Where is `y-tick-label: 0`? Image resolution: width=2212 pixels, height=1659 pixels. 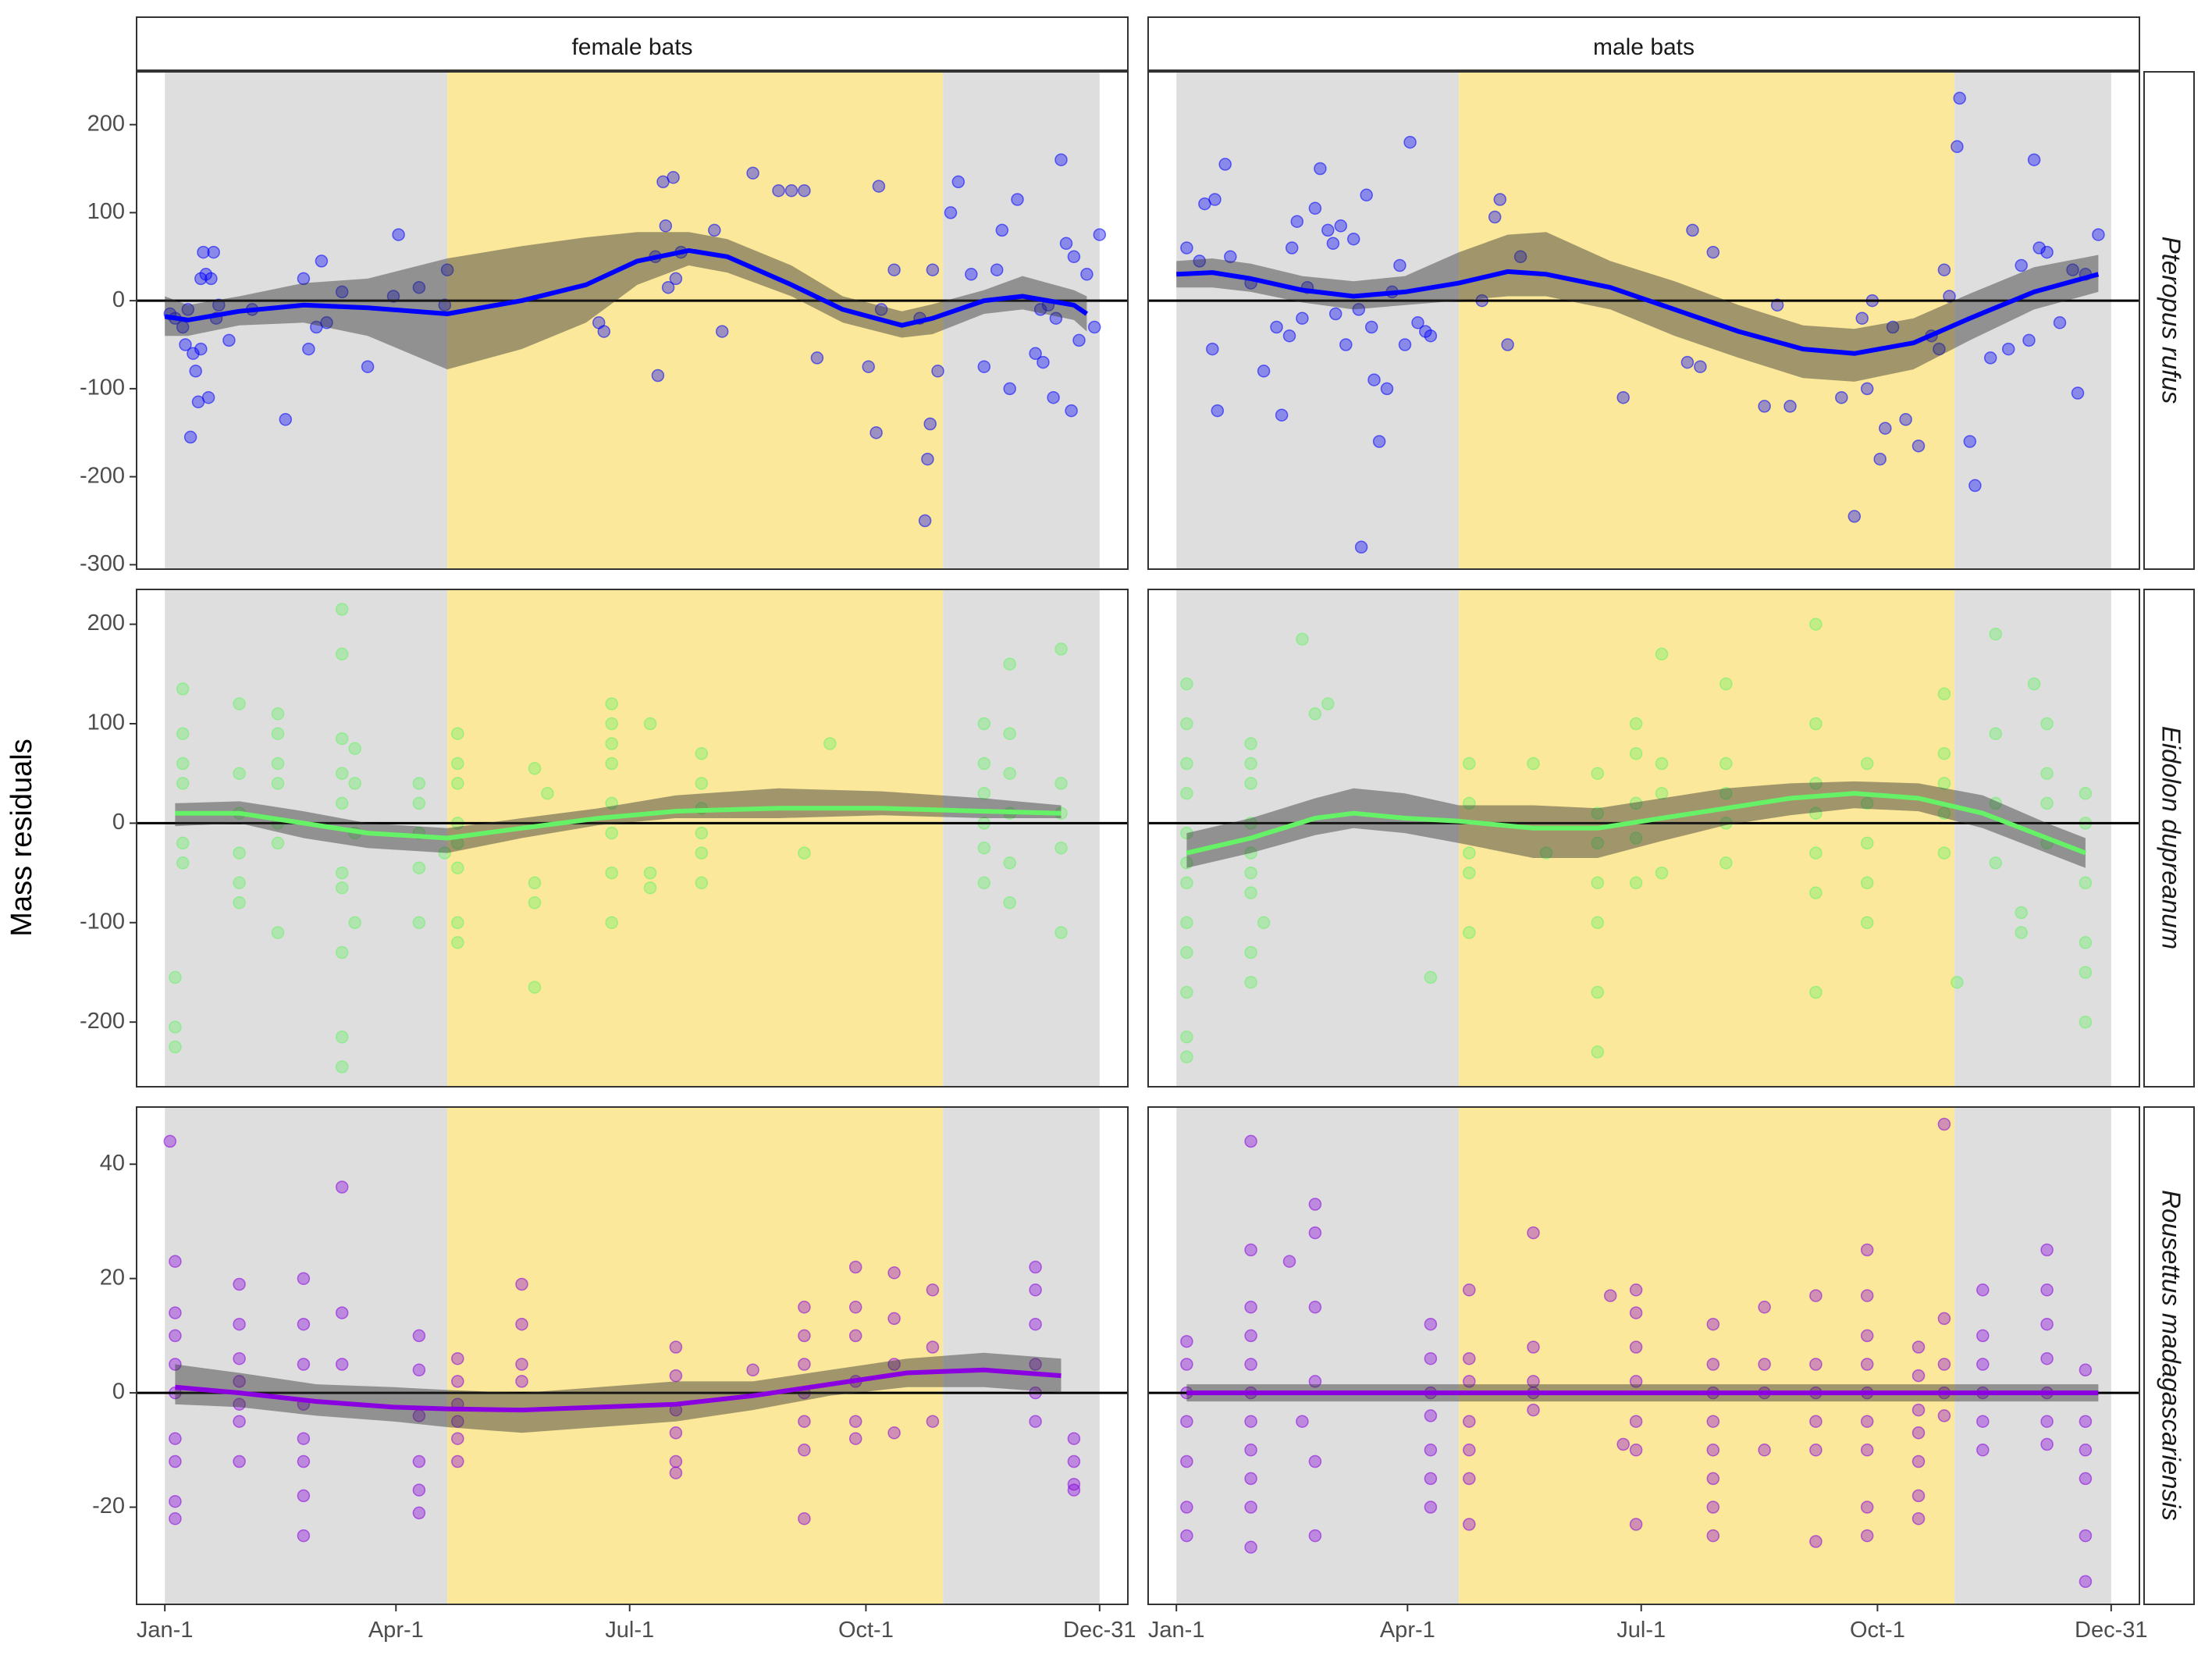
y-tick-label: 0 is located at coordinates (119, 299).